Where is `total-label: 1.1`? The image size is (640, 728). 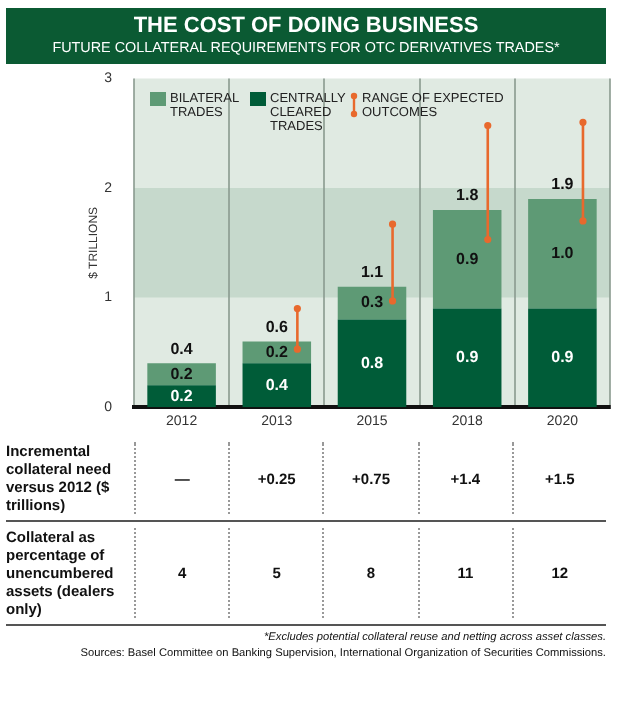
total-label: 1.1 is located at coordinates (372, 272).